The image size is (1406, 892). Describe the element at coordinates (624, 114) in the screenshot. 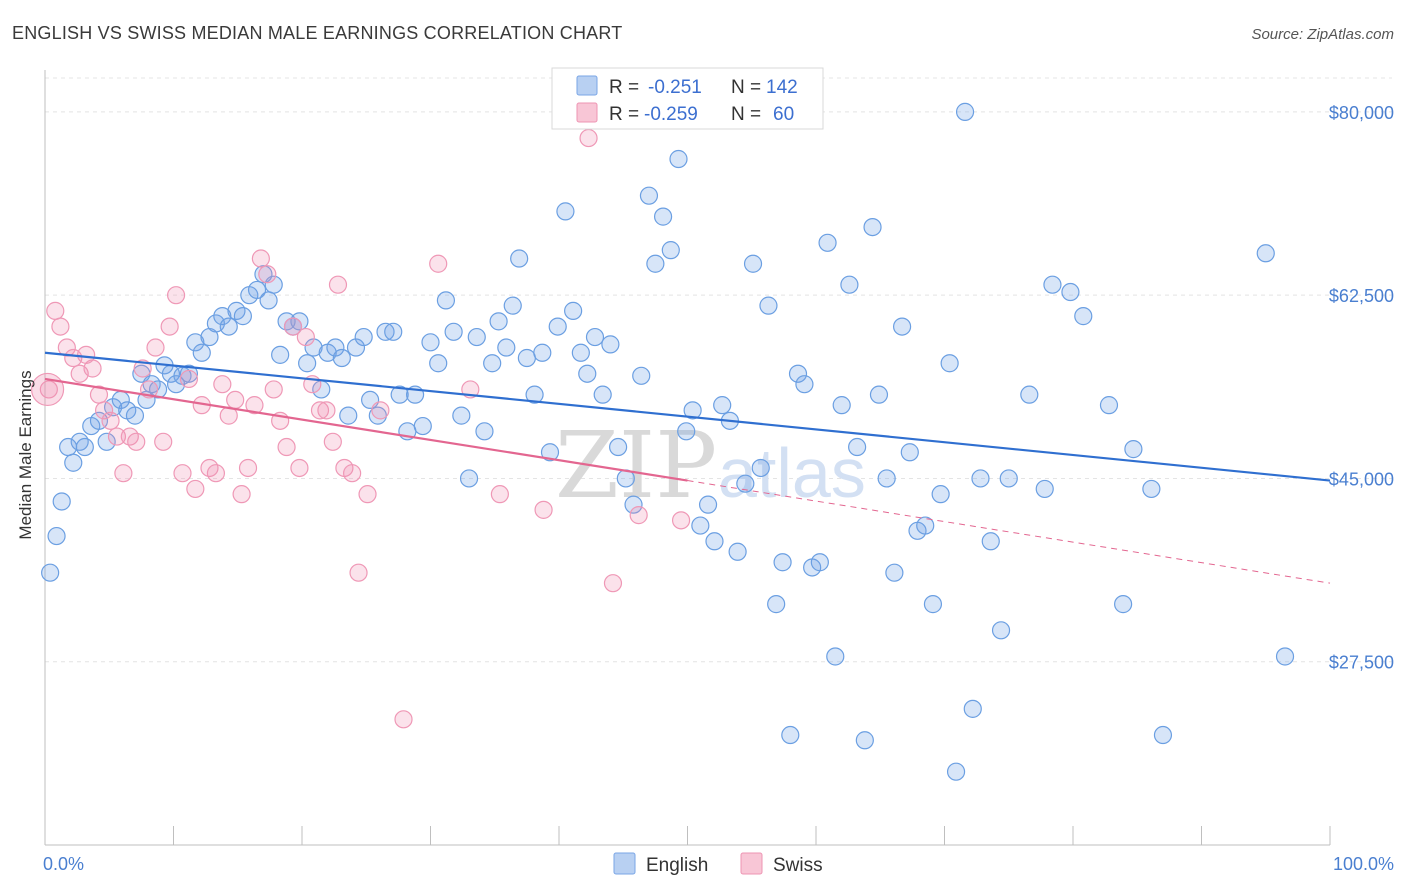

I see `legend-swiss-r-label: R =` at that location.